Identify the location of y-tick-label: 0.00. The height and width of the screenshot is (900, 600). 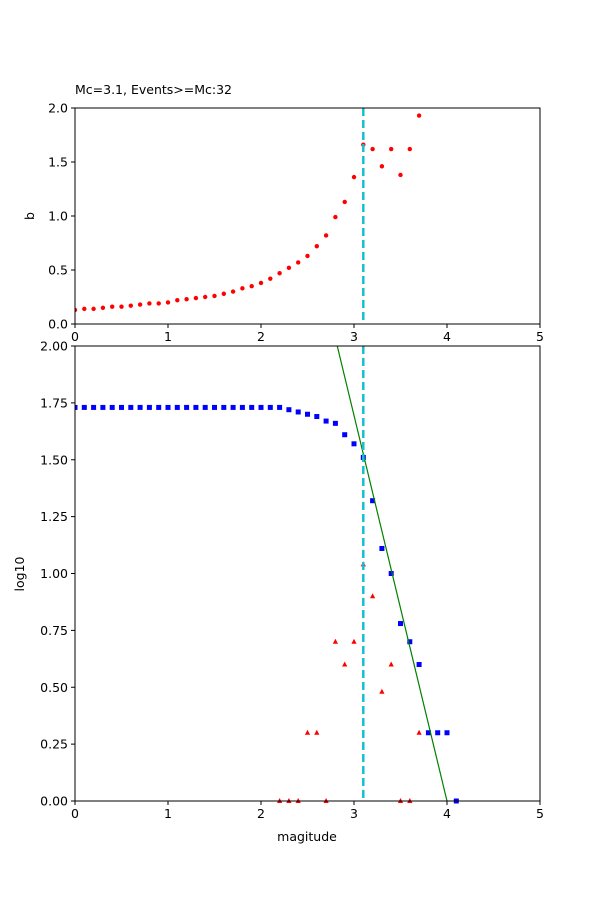
(54, 801).